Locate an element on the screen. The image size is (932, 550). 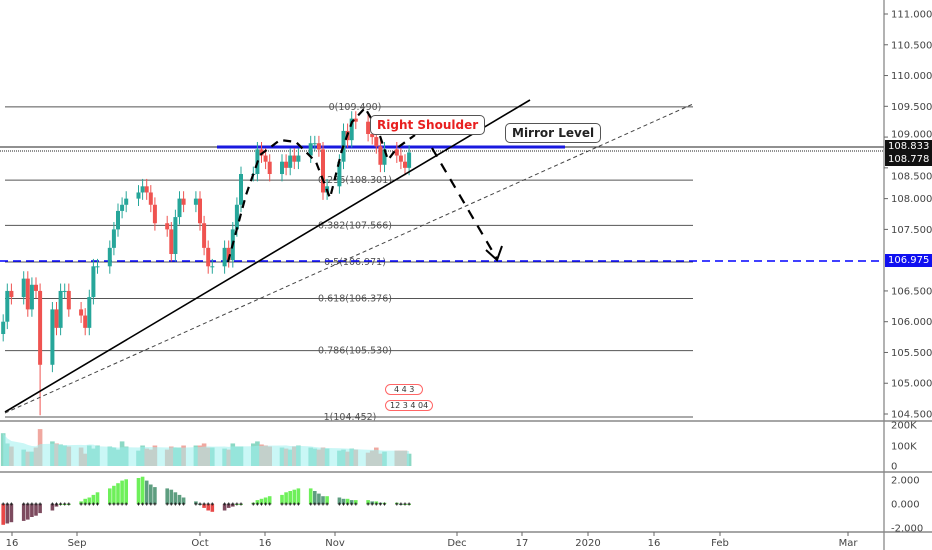
projection-arrow is located at coordinates (464, 203).